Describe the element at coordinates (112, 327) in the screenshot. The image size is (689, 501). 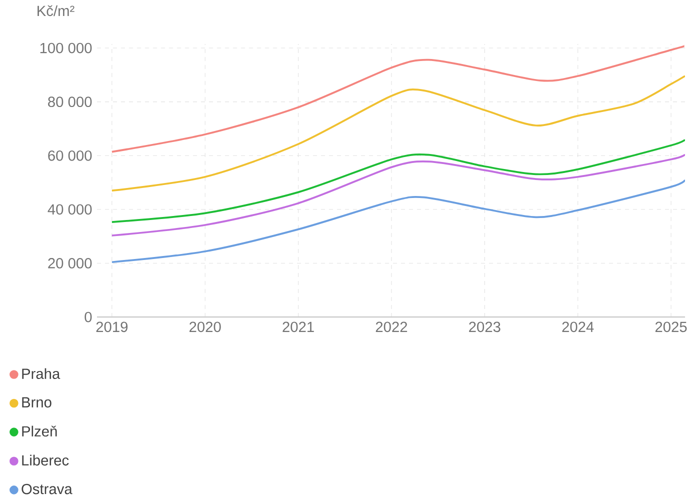
I see `x-tick-label: 2019` at that location.